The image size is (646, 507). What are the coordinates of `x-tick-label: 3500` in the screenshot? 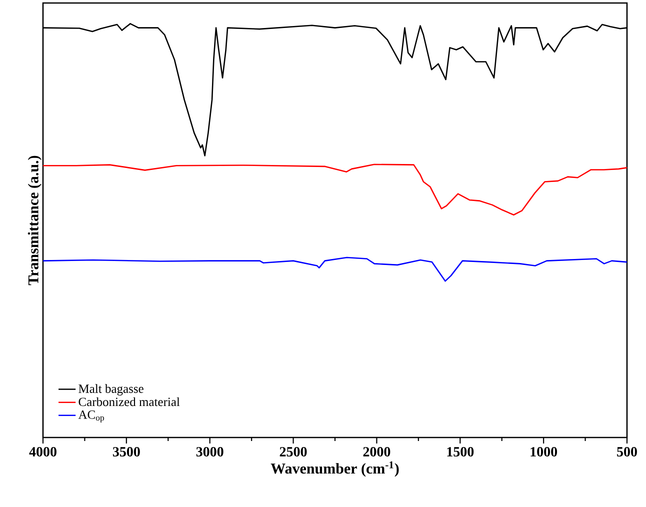 It's located at (126, 451).